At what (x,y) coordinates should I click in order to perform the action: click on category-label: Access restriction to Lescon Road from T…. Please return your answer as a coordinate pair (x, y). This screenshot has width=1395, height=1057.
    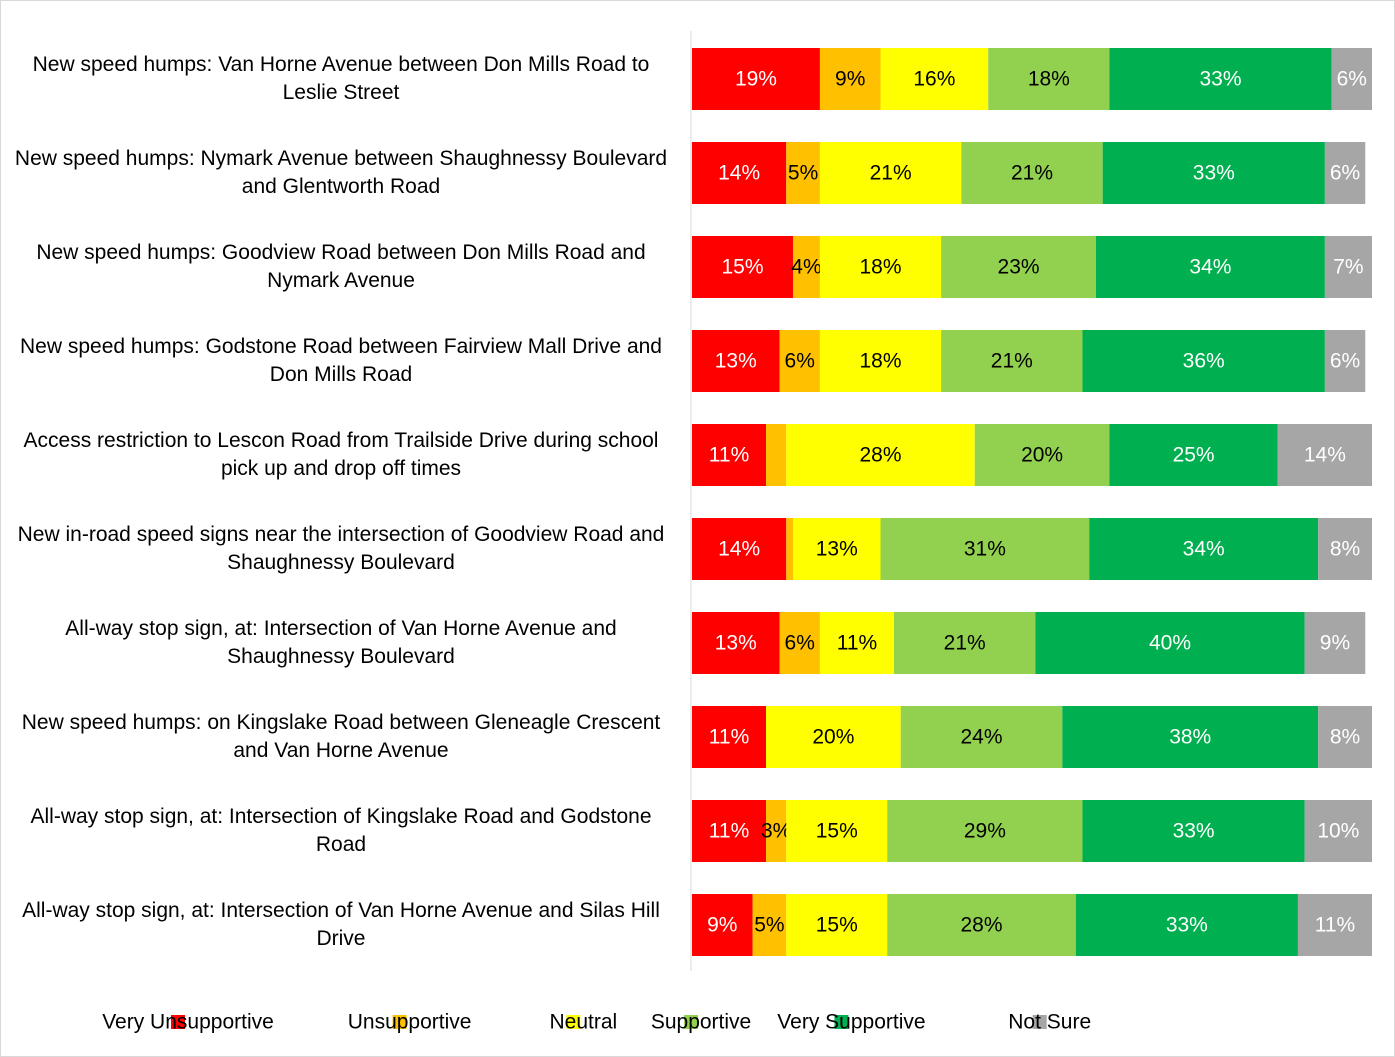
    Looking at the image, I should click on (341, 454).